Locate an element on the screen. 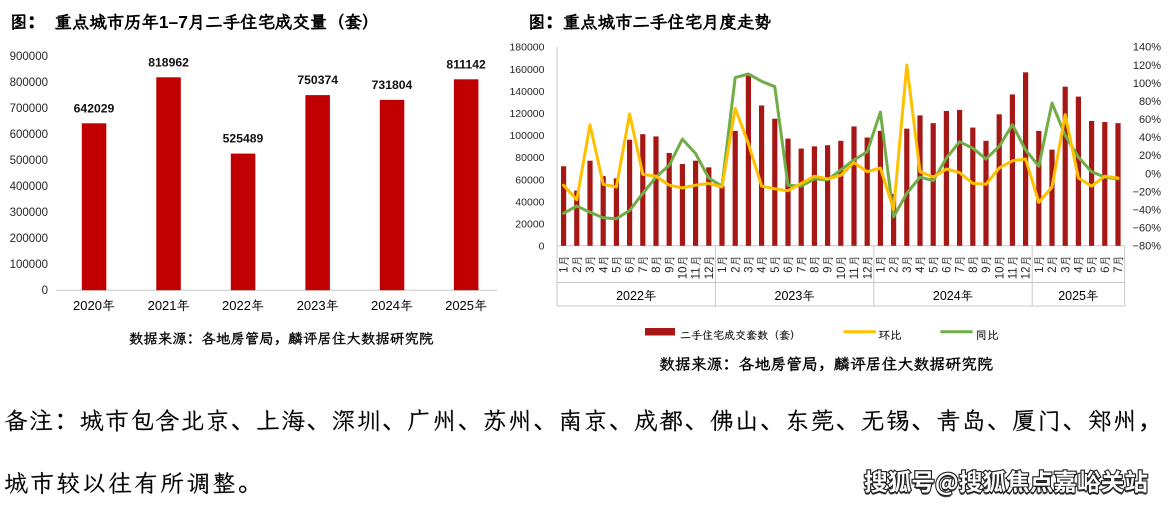 The image size is (1171, 508). svg-text: 80000 is located at coordinates (529, 158).